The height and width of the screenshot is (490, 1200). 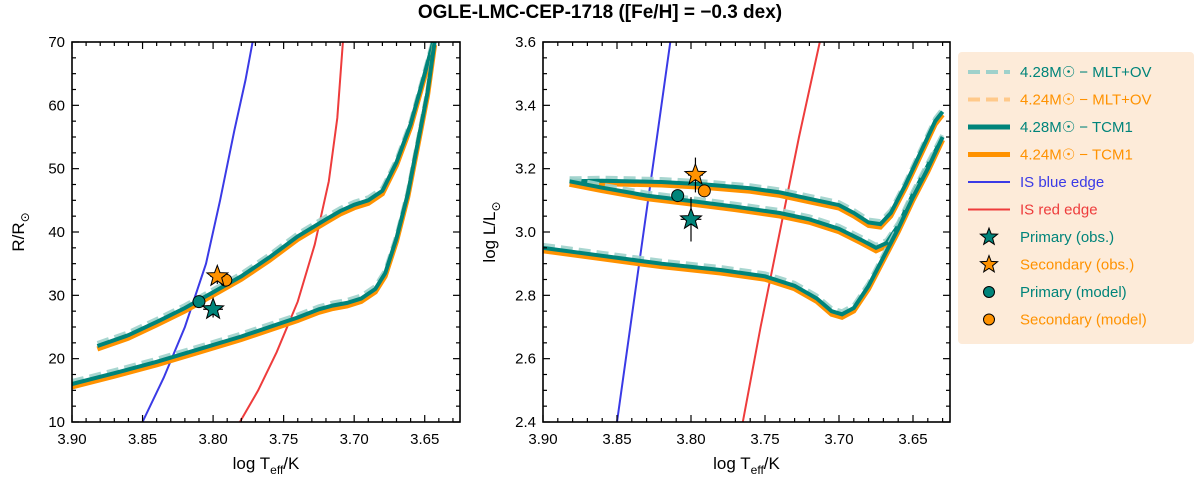 What do you see at coordinates (56, 422) in the screenshot?
I see `radius-y-tick-label: 10` at bounding box center [56, 422].